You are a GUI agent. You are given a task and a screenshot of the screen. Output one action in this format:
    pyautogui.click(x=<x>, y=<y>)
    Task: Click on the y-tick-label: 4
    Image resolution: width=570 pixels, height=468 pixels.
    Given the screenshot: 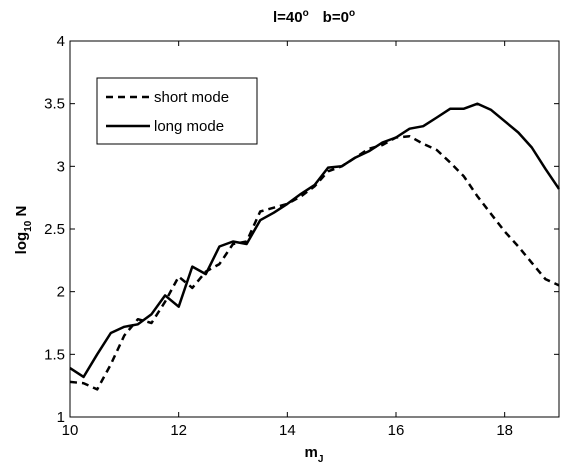 What is the action you would take?
    pyautogui.click(x=61, y=41)
    